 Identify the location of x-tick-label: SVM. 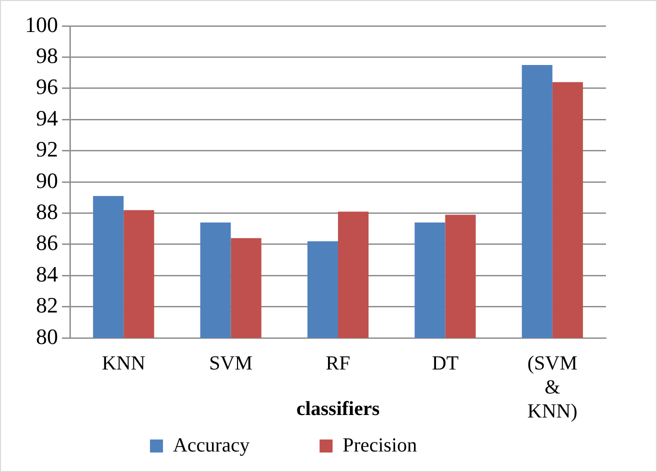
(231, 363).